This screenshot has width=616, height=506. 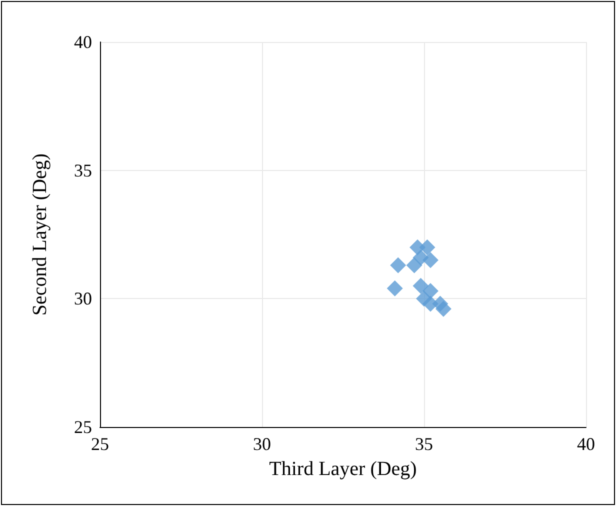 What do you see at coordinates (83, 427) in the screenshot?
I see `y-tick-label: 25` at bounding box center [83, 427].